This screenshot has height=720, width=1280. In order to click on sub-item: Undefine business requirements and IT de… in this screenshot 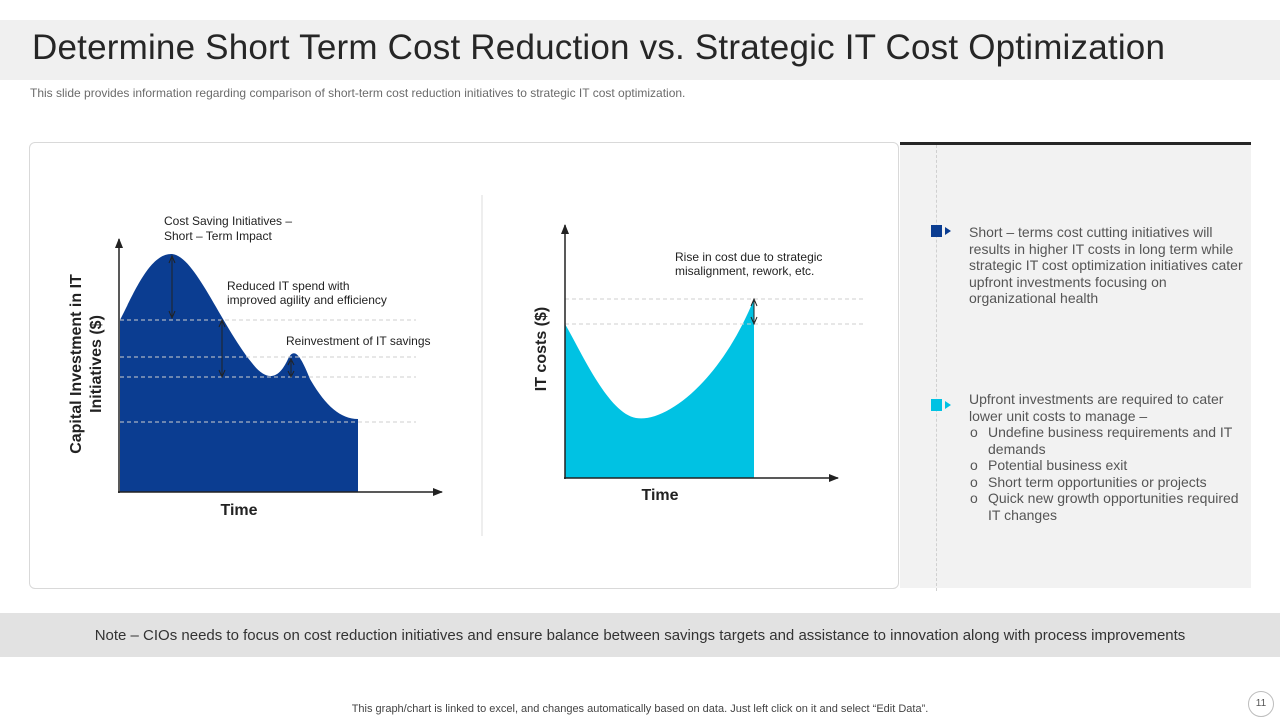, I will do `click(1109, 440)`.